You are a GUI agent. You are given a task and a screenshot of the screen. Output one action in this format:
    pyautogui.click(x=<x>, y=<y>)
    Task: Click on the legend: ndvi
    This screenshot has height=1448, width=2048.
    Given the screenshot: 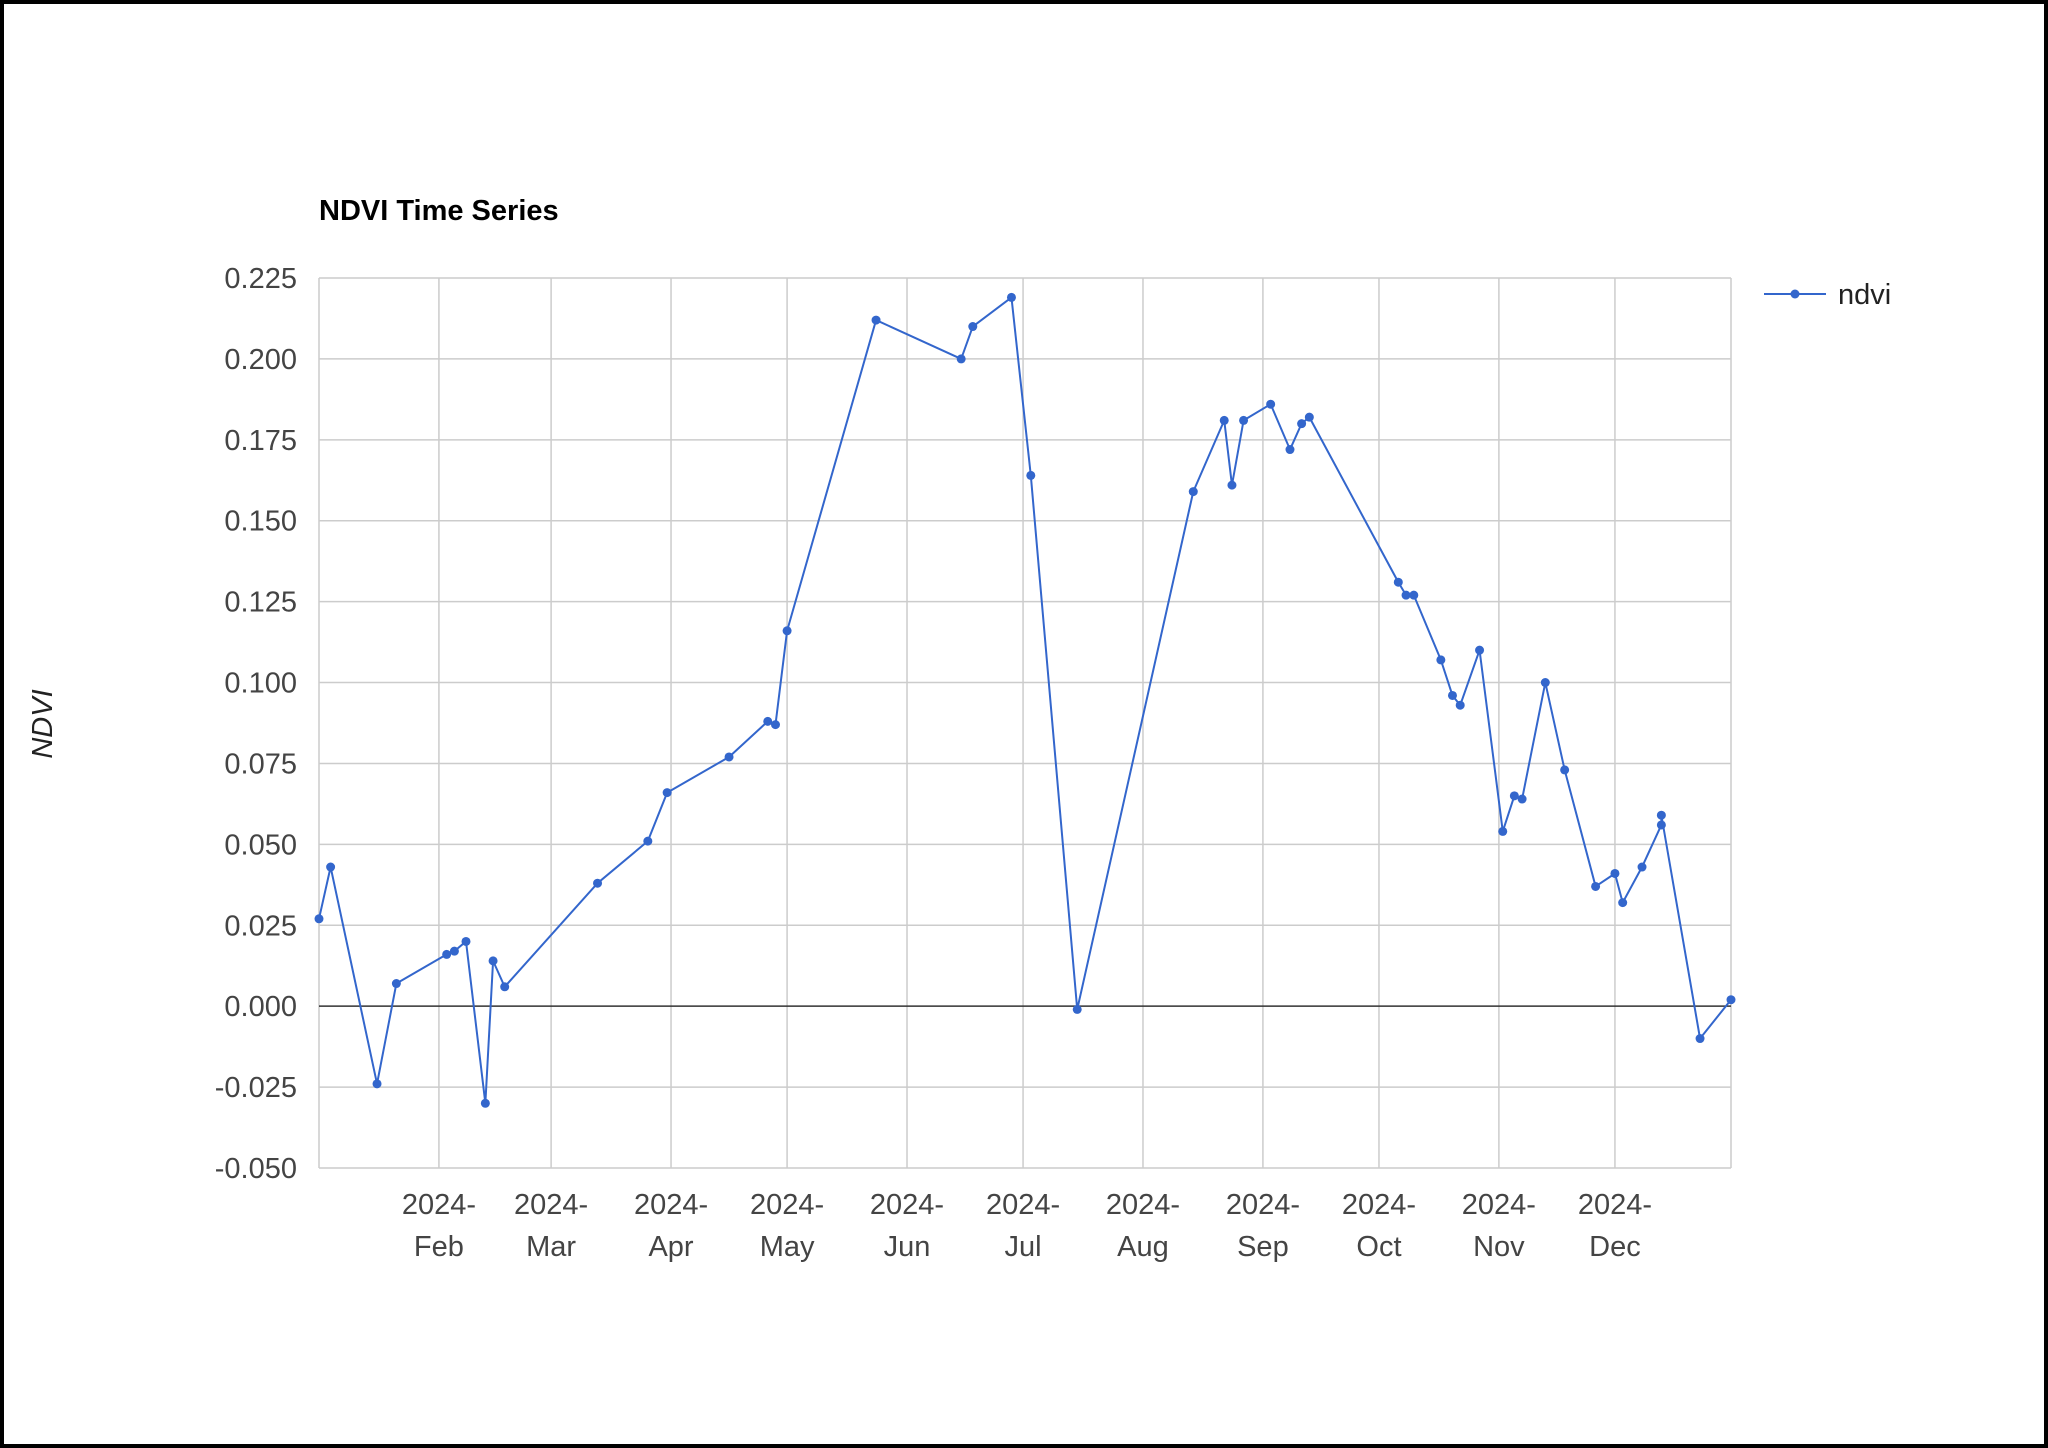 What is the action you would take?
    pyautogui.click(x=1827, y=295)
    